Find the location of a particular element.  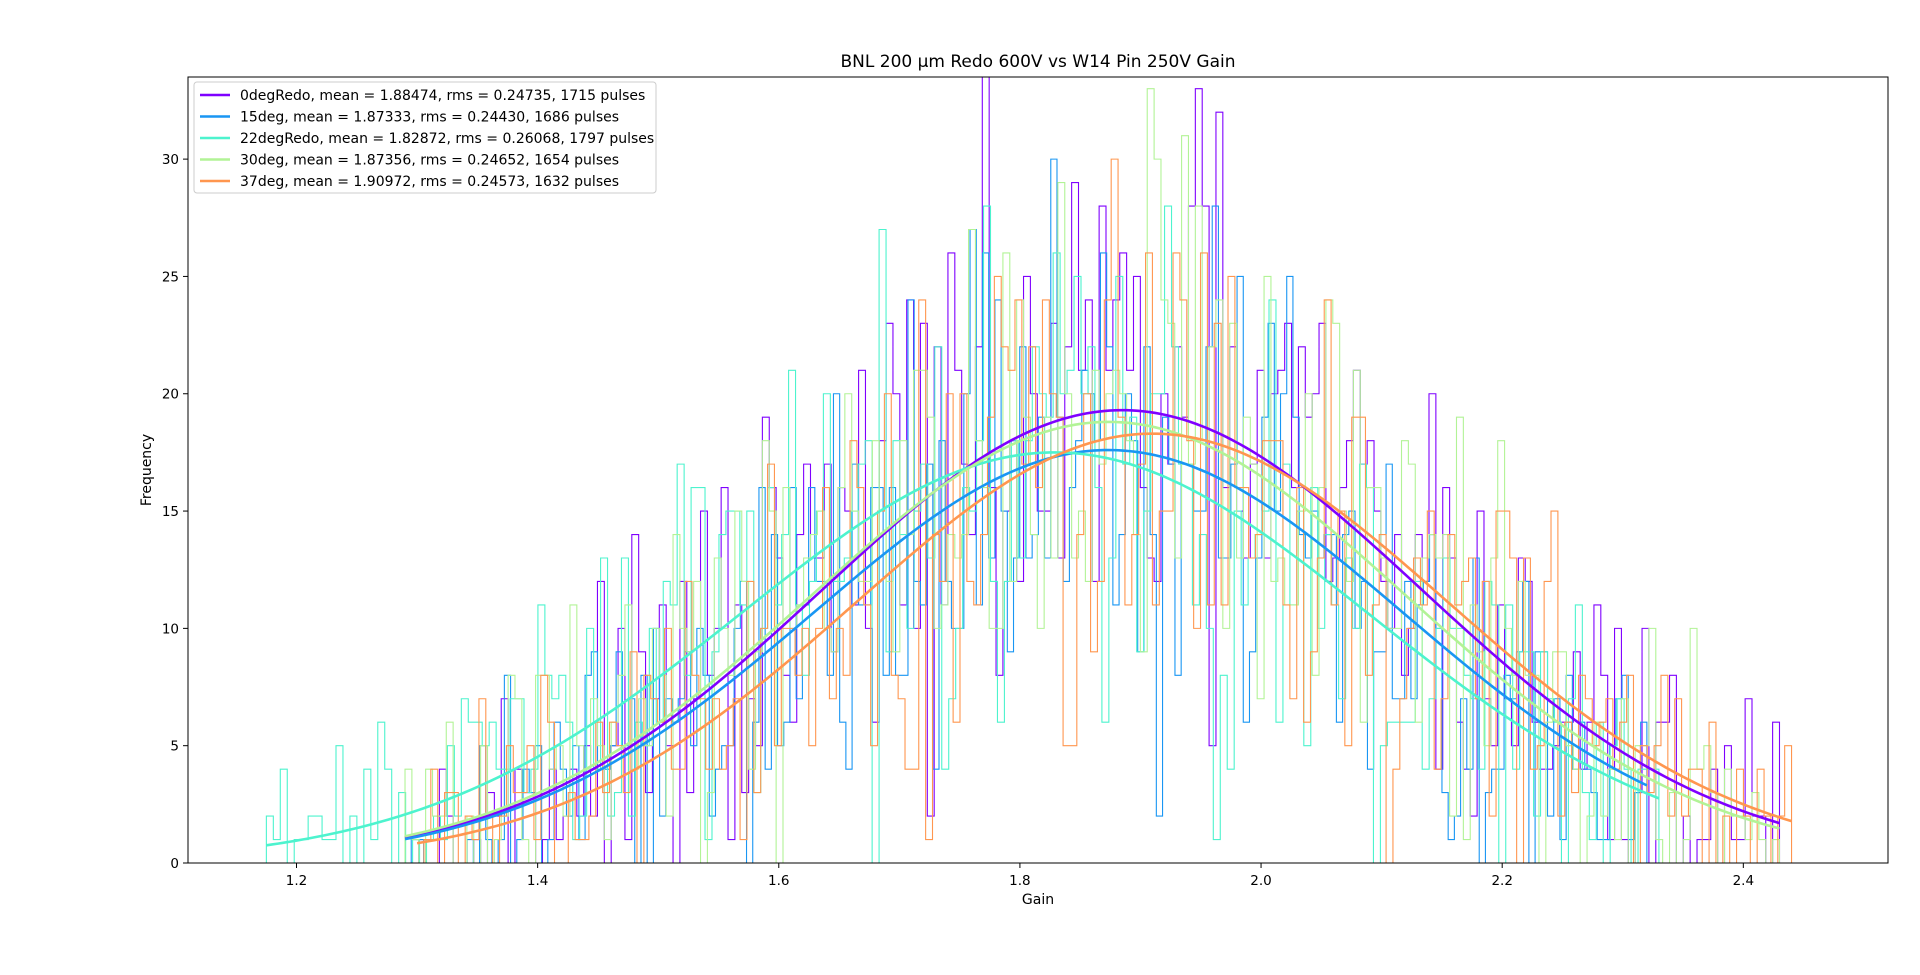

y-tick-label: 15 is located at coordinates (170, 512).